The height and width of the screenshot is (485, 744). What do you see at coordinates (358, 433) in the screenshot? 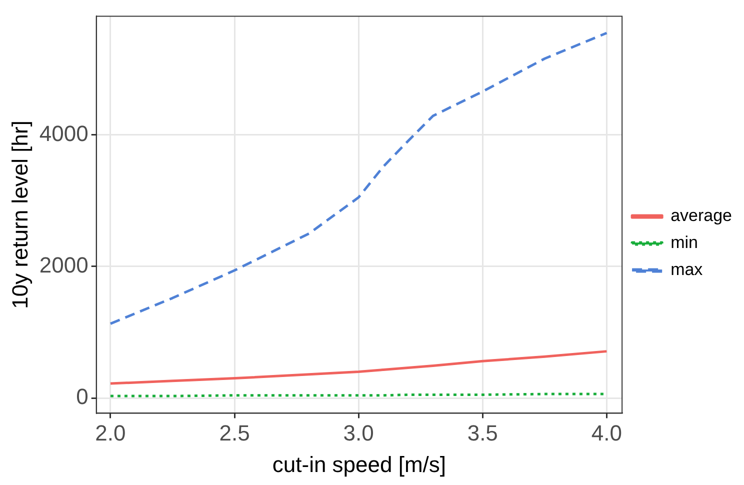
I see `x-tick-label: 3.0` at bounding box center [358, 433].